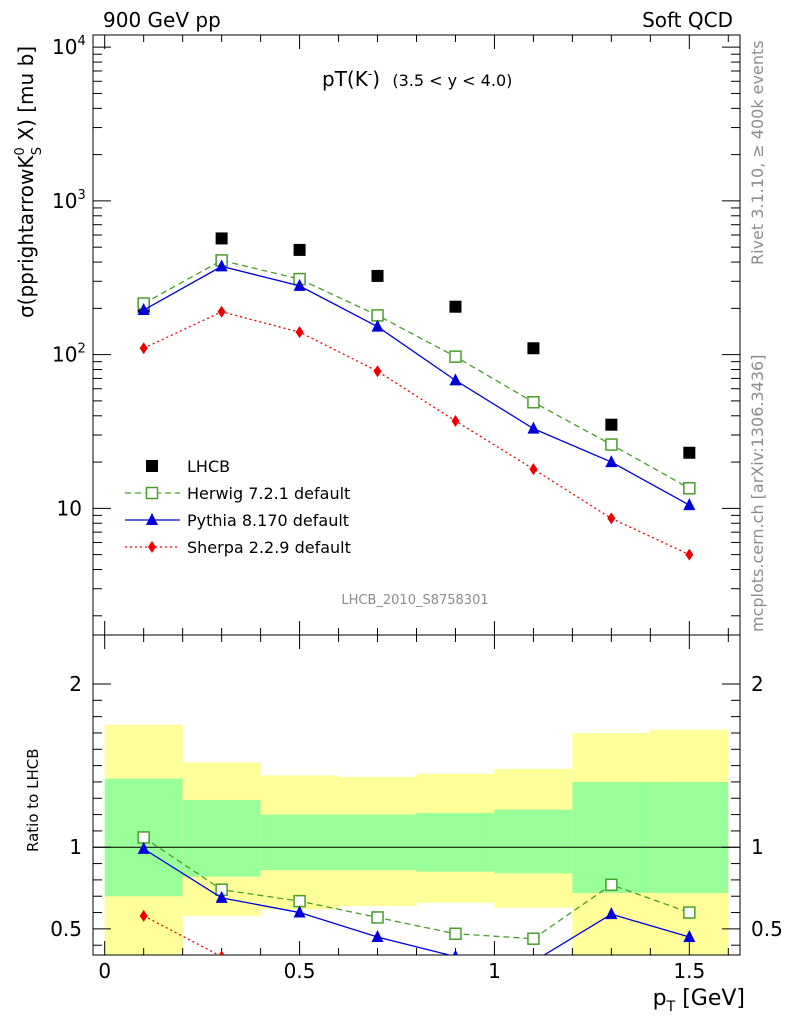  Describe the element at coordinates (37, 151) in the screenshot. I see `top-y-label-sub: S` at that location.